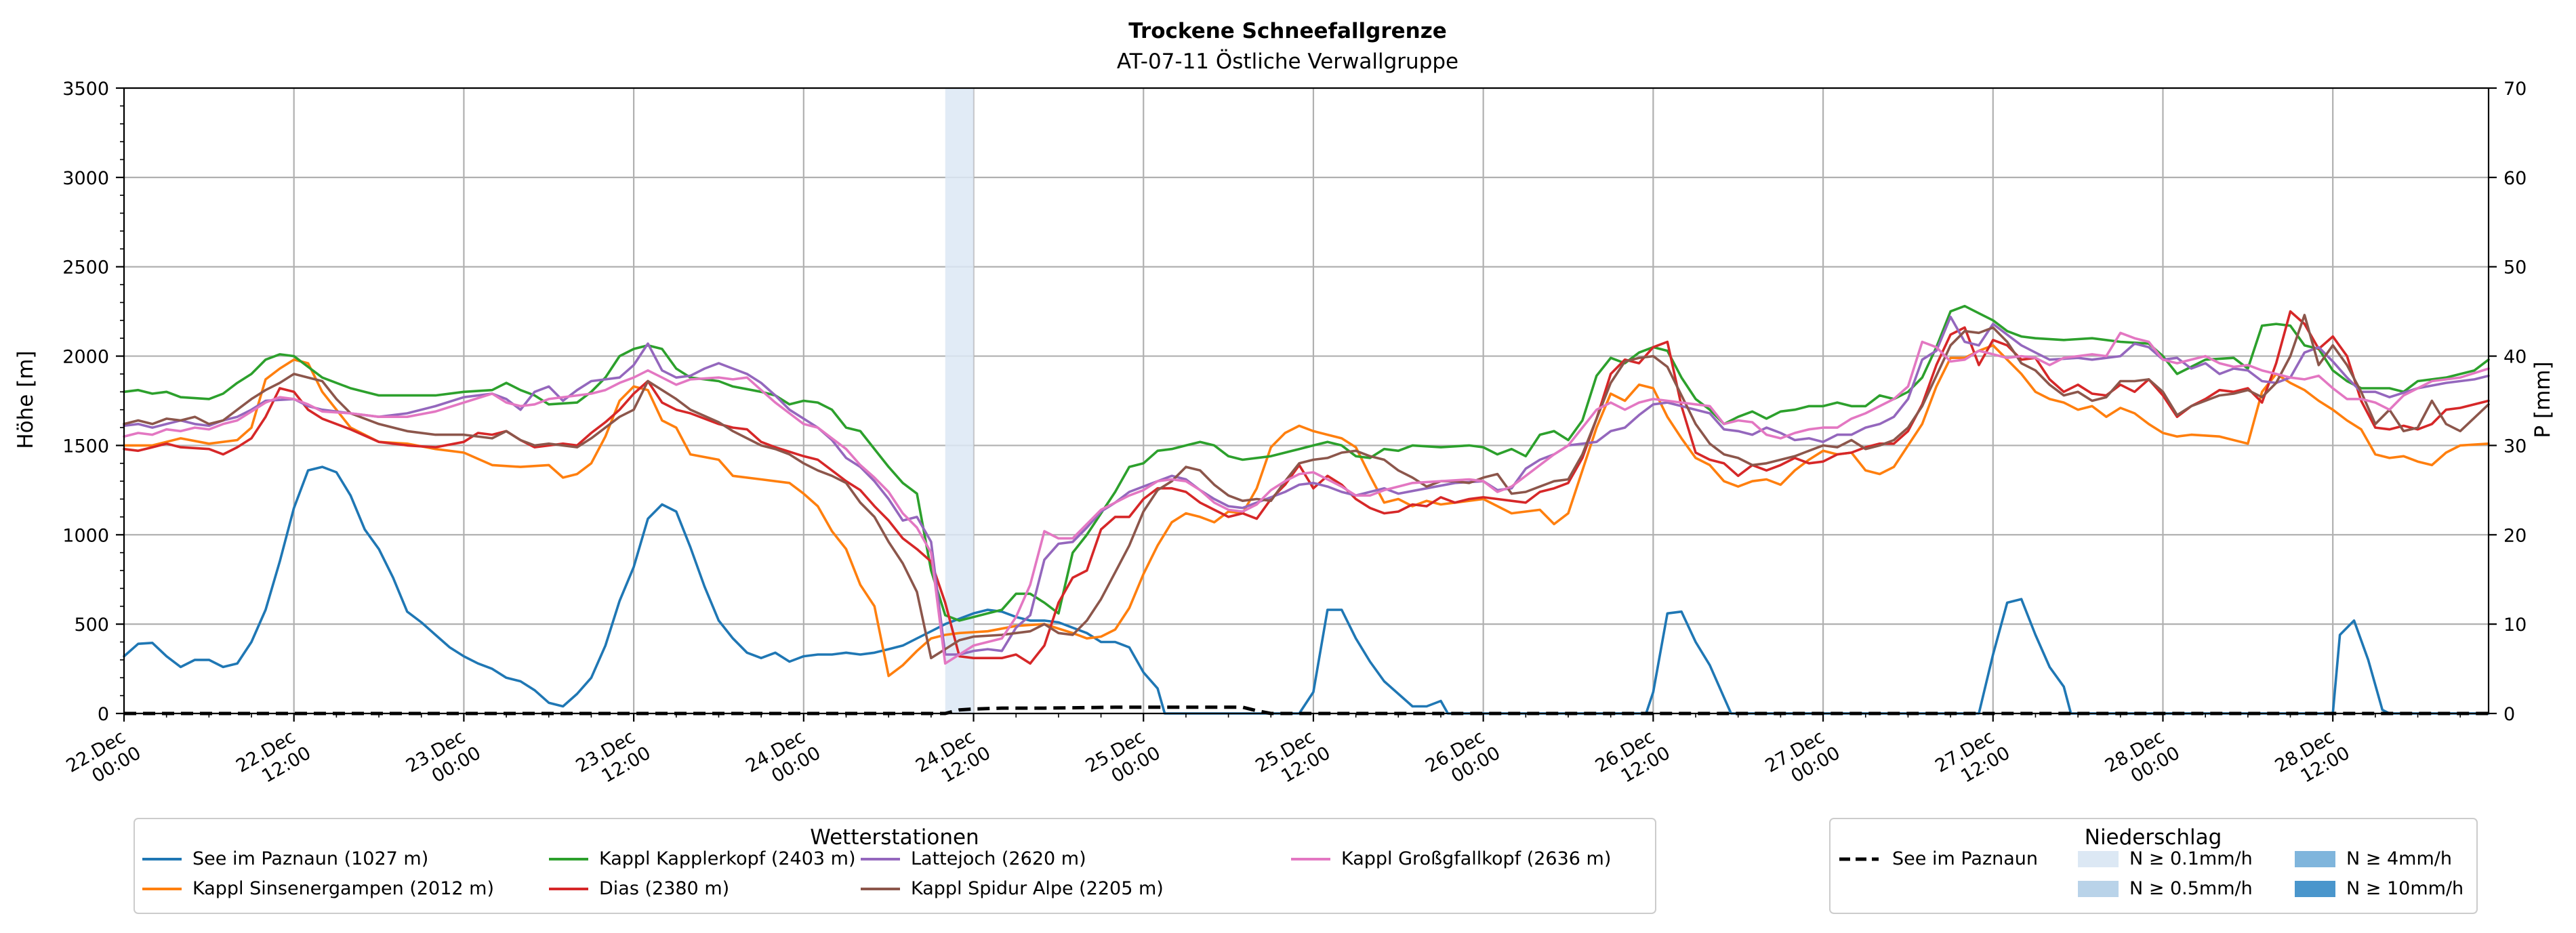  I want to click on y-tick-label: 2000, so click(86, 357).